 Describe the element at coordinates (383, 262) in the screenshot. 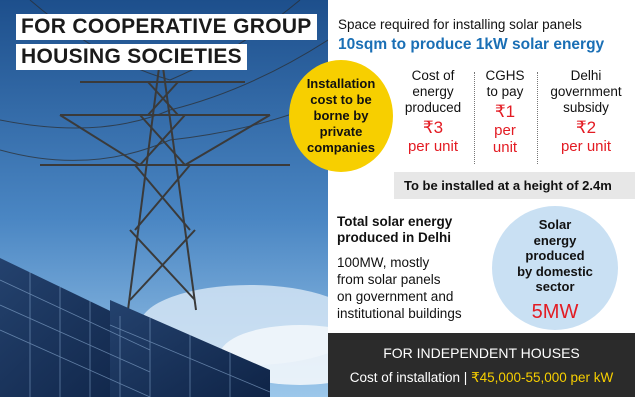

I see `total-body-line-1: 100MW, mostly` at that location.